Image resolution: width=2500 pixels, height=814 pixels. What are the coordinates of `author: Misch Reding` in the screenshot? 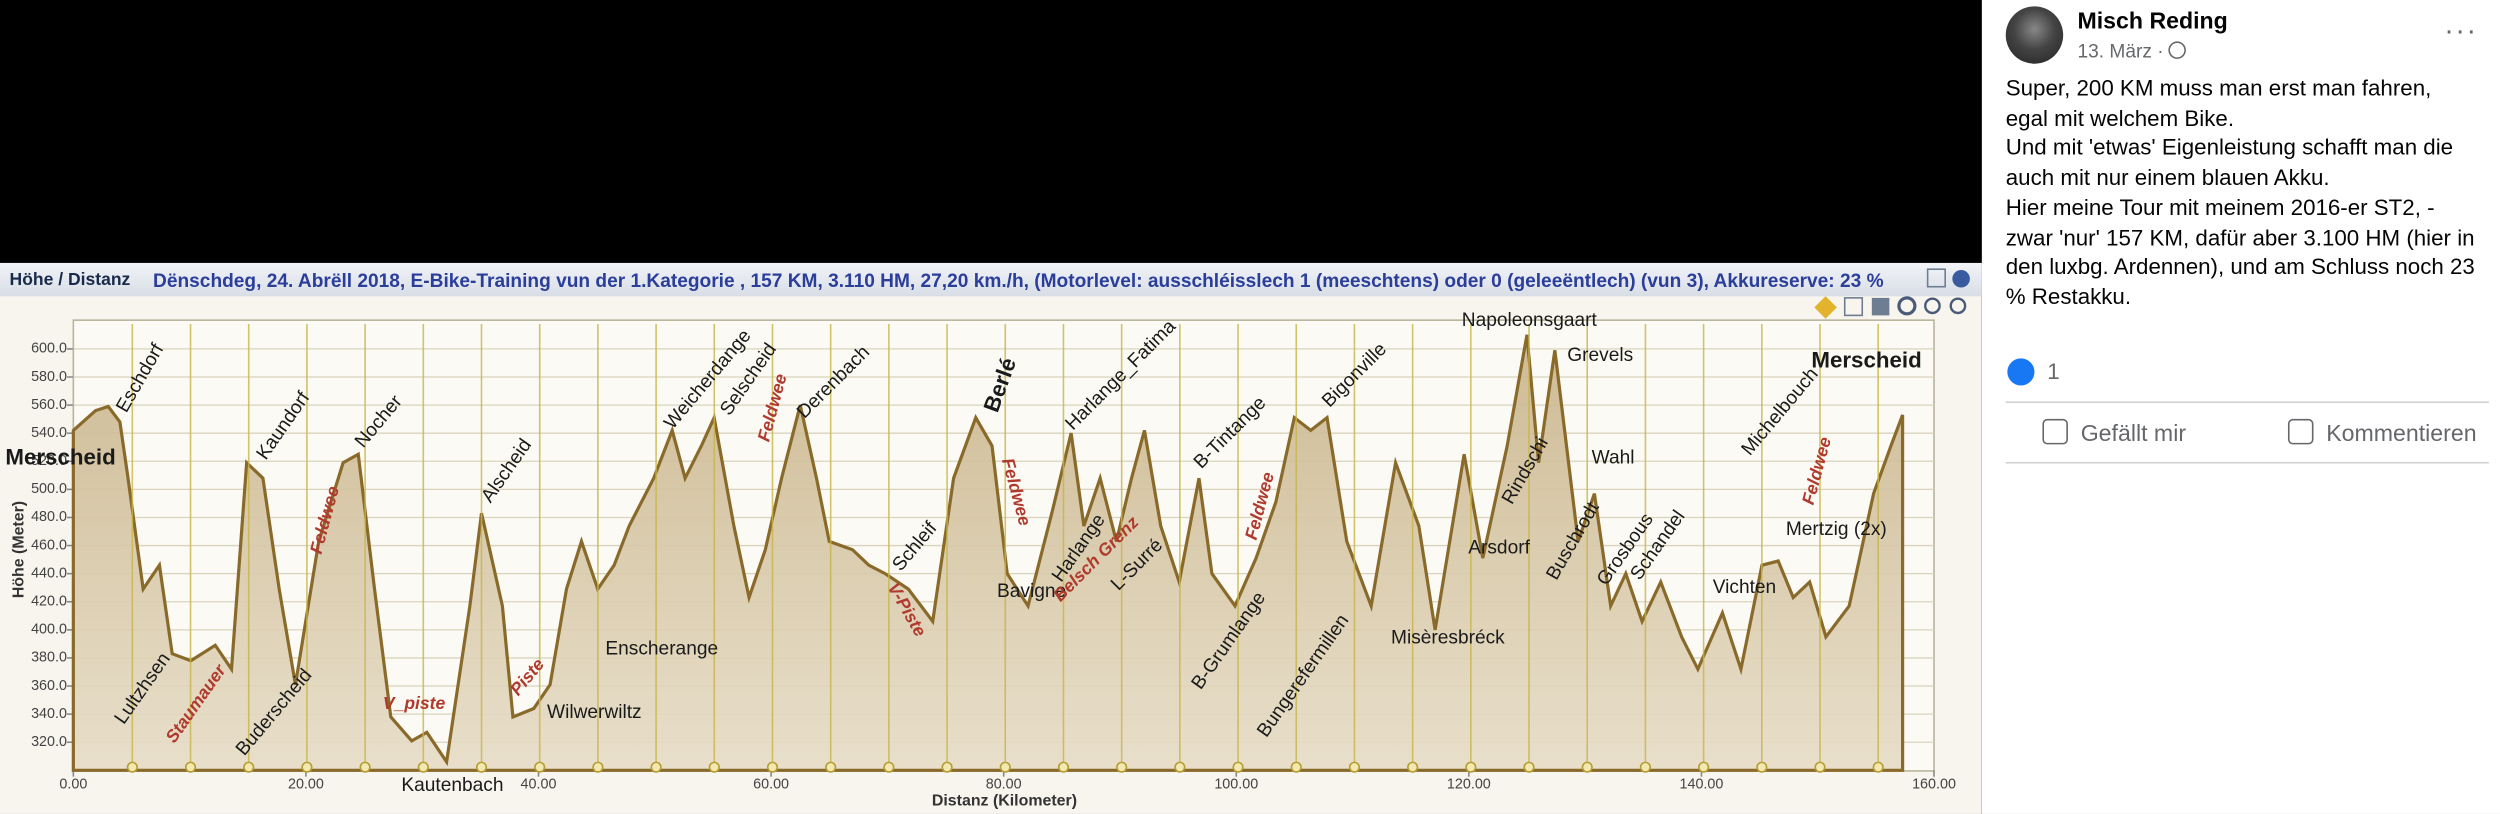 It's located at (2152, 22).